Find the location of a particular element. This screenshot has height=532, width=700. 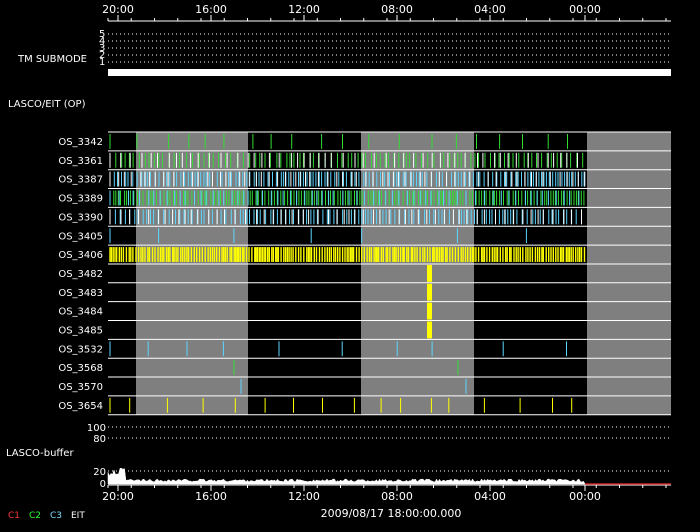

channel-label: OS_3361 is located at coordinates (80, 161).